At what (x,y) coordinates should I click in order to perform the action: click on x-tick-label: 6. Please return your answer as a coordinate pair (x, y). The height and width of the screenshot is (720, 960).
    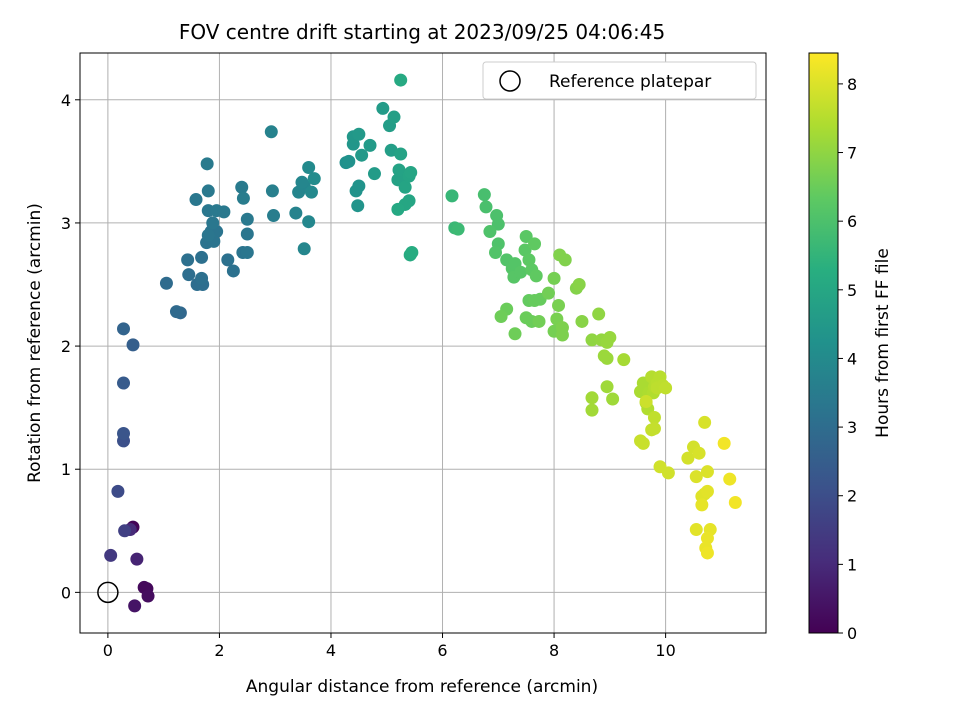
    Looking at the image, I should click on (442, 650).